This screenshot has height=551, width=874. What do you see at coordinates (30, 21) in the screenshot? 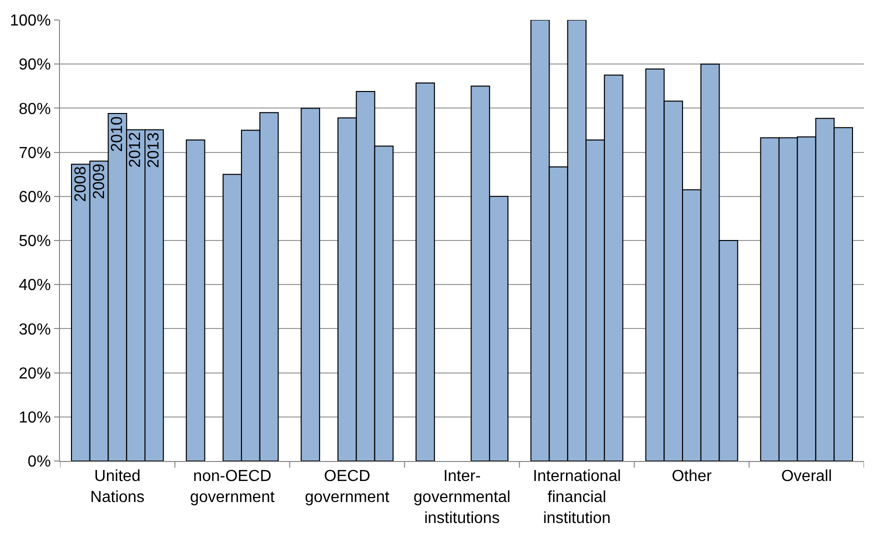
I see `y-tick-label: 100%` at bounding box center [30, 21].